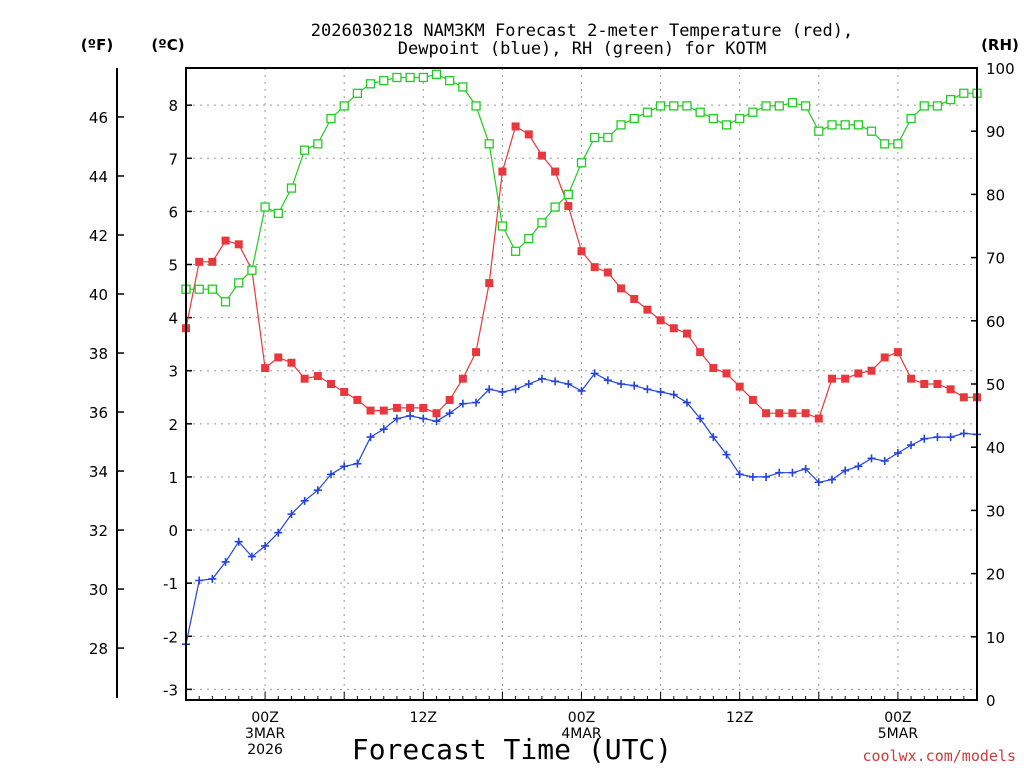 The image size is (1024, 768). I want to click on rh-tick-label: 90, so click(995, 132).